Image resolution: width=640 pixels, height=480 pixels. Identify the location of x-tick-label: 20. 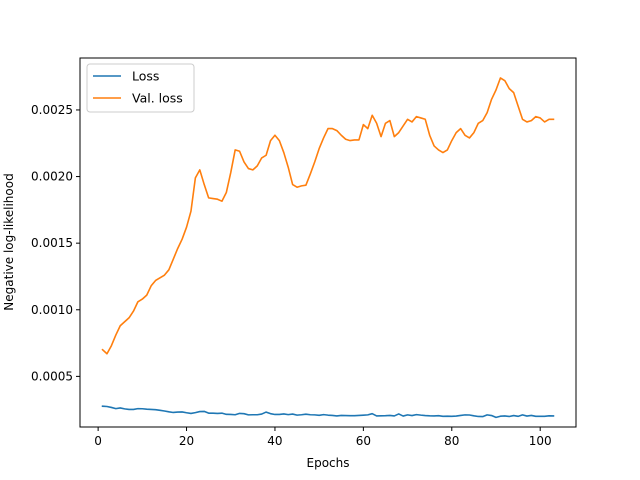
(186, 441).